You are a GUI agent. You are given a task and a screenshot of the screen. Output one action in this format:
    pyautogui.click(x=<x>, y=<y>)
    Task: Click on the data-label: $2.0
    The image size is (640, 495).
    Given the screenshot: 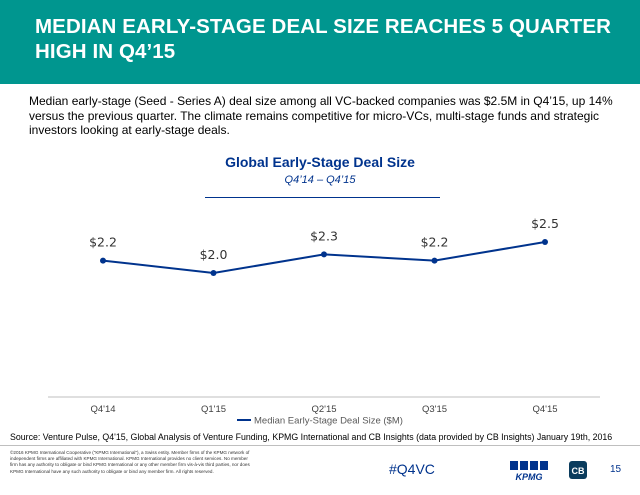 What is the action you would take?
    pyautogui.click(x=214, y=254)
    